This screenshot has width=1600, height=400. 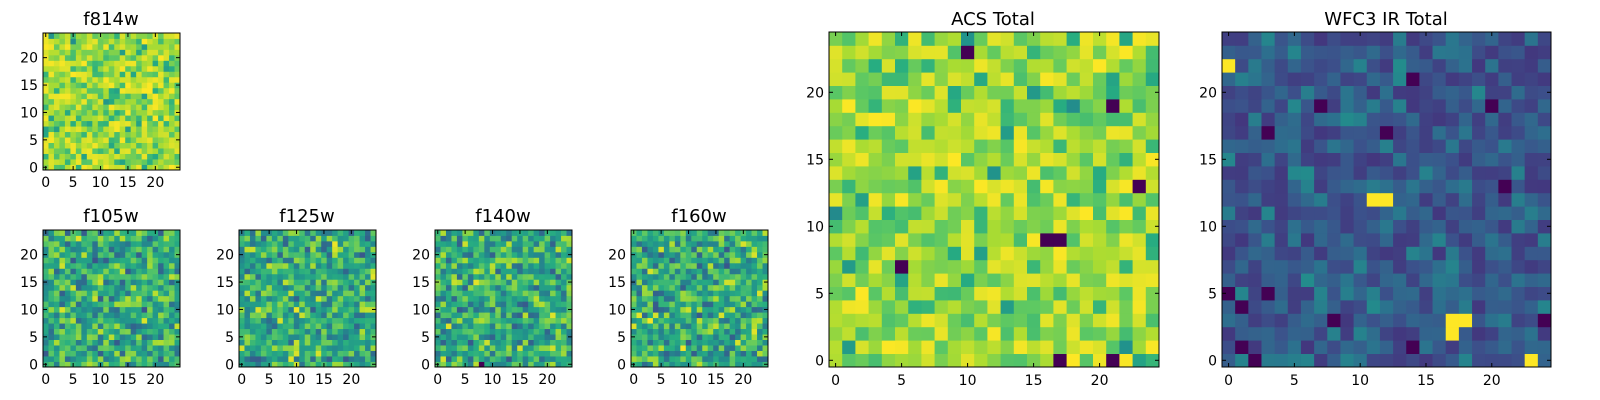 What do you see at coordinates (493, 380) in the screenshot?
I see `x-tick-label: 10` at bounding box center [493, 380].